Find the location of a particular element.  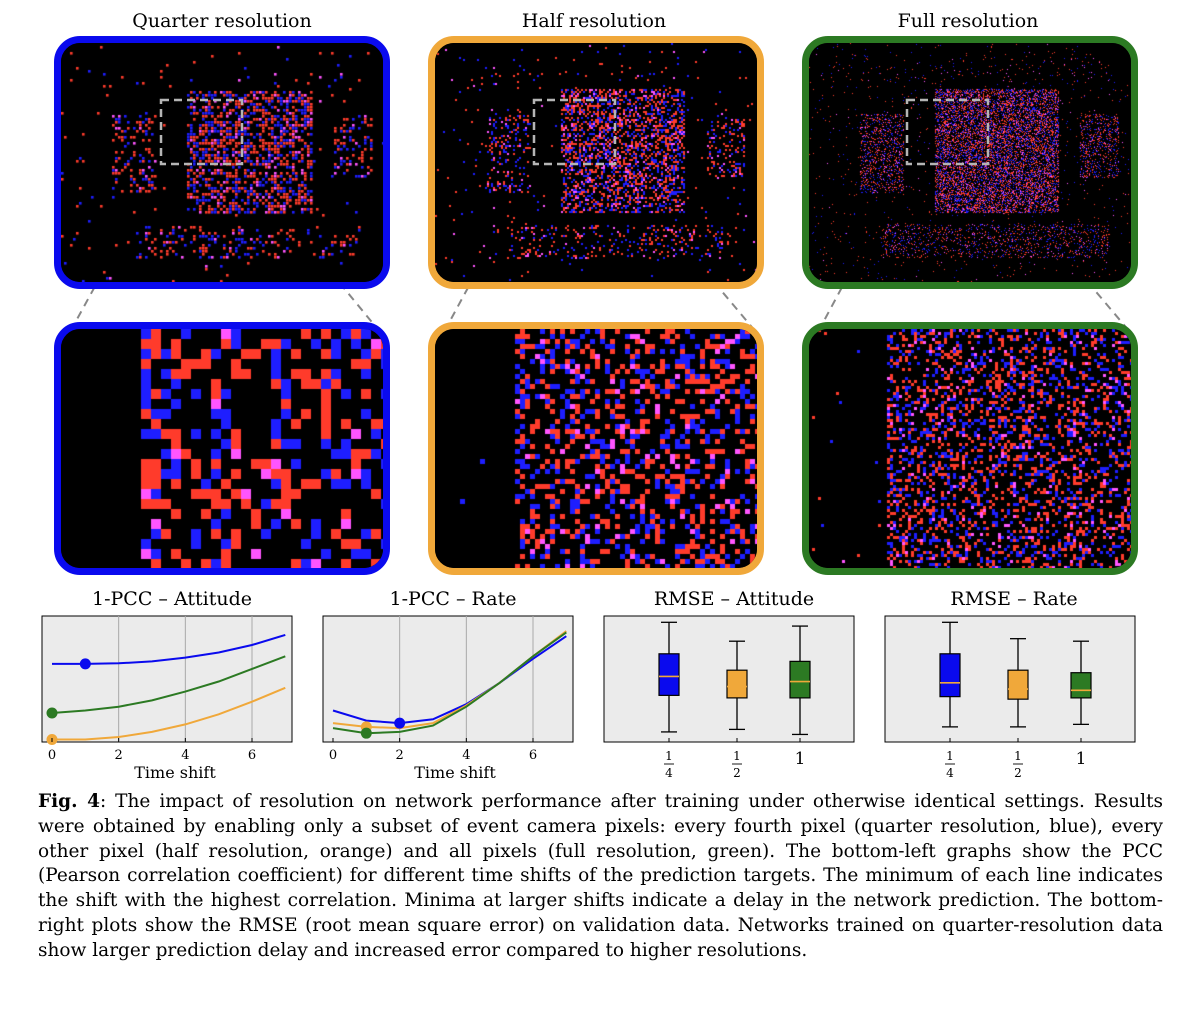

half-event-image is located at coordinates (596, 162).